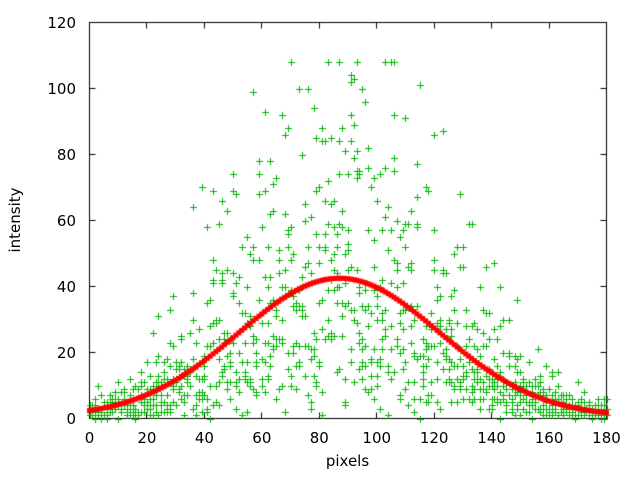 This screenshot has width=640, height=480. What do you see at coordinates (549, 438) in the screenshot?
I see `x-tick-label: 160` at bounding box center [549, 438].